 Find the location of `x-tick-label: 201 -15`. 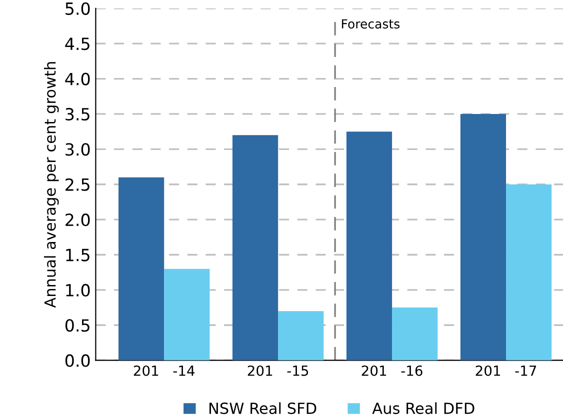

x-tick-label: 201 -15 is located at coordinates (278, 370).